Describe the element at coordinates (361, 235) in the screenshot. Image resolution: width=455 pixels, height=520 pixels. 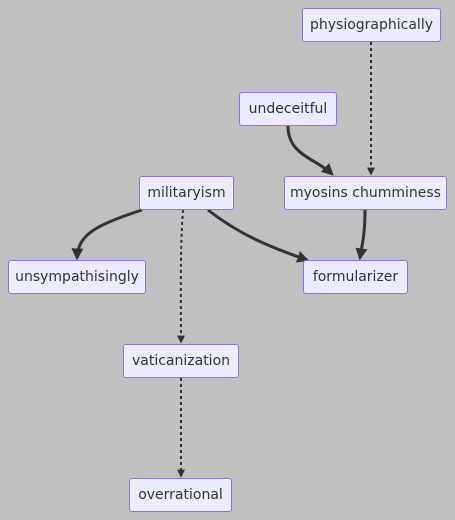
I see `edge-myosins-chumminess-to-formularizer` at that location.